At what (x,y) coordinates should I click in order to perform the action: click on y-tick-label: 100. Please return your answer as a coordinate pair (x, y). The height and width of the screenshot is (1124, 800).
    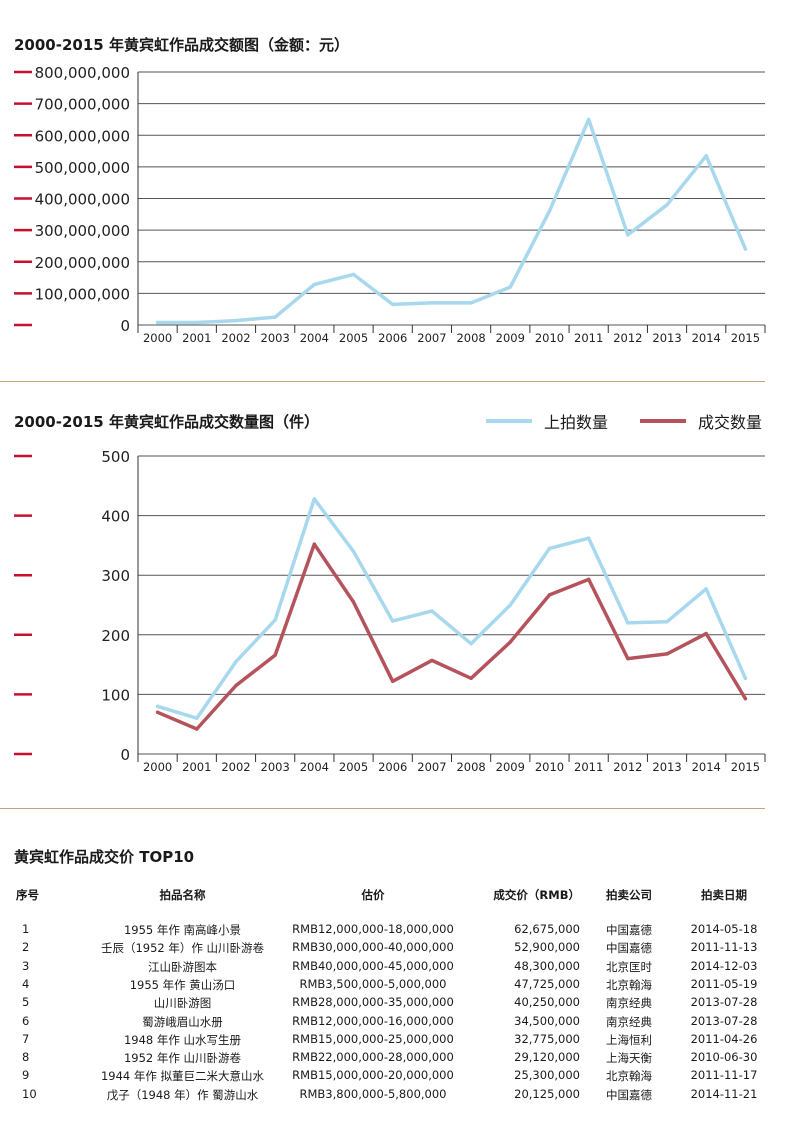
    Looking at the image, I should click on (115, 695).